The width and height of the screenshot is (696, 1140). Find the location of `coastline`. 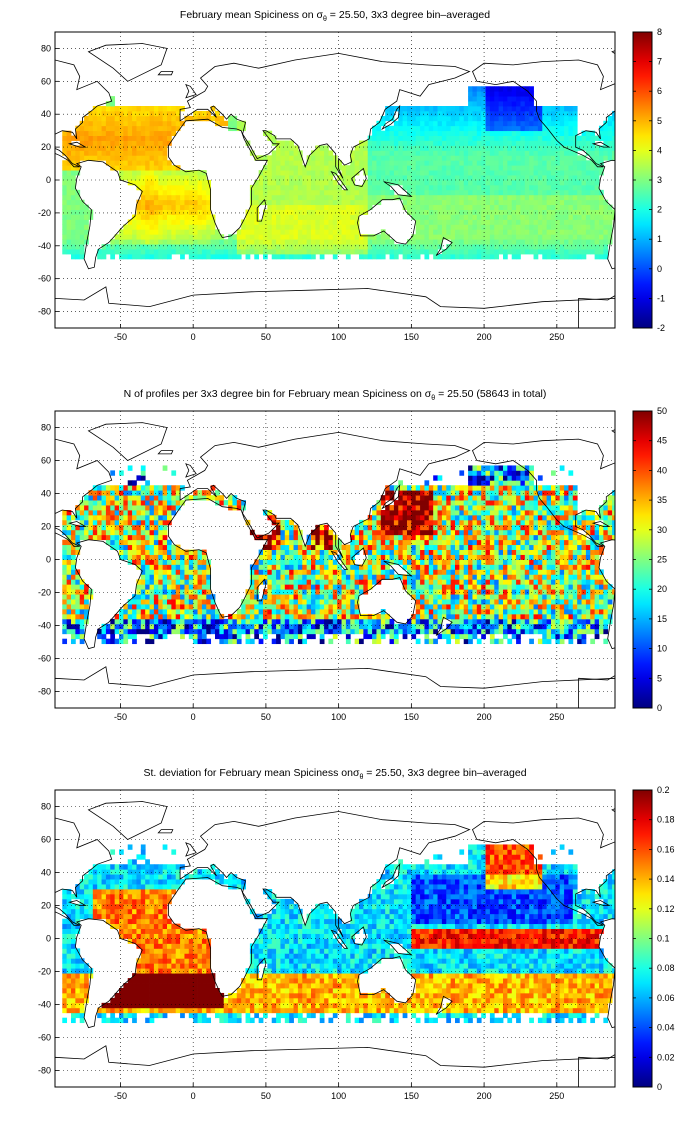

coastline is located at coordinates (398, 189).